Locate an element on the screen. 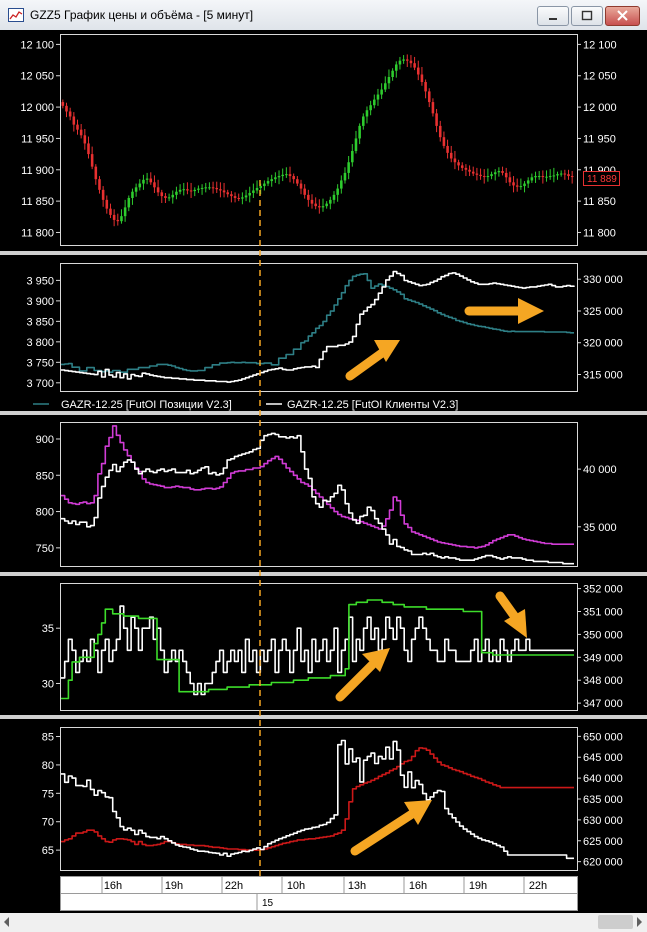 The height and width of the screenshot is (932, 647). time-label: 10h is located at coordinates (296, 886).